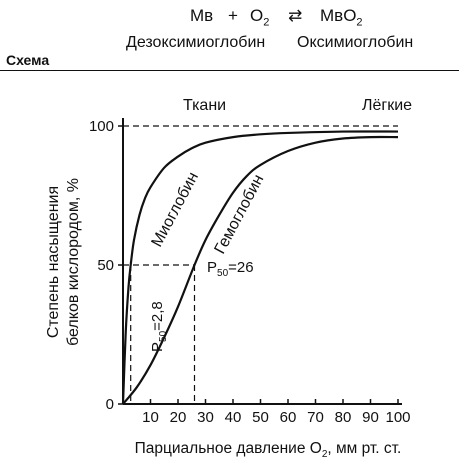 The image size is (459, 464). What do you see at coordinates (315, 417) in the screenshot?
I see `x-tick-label-70: 70` at bounding box center [315, 417].